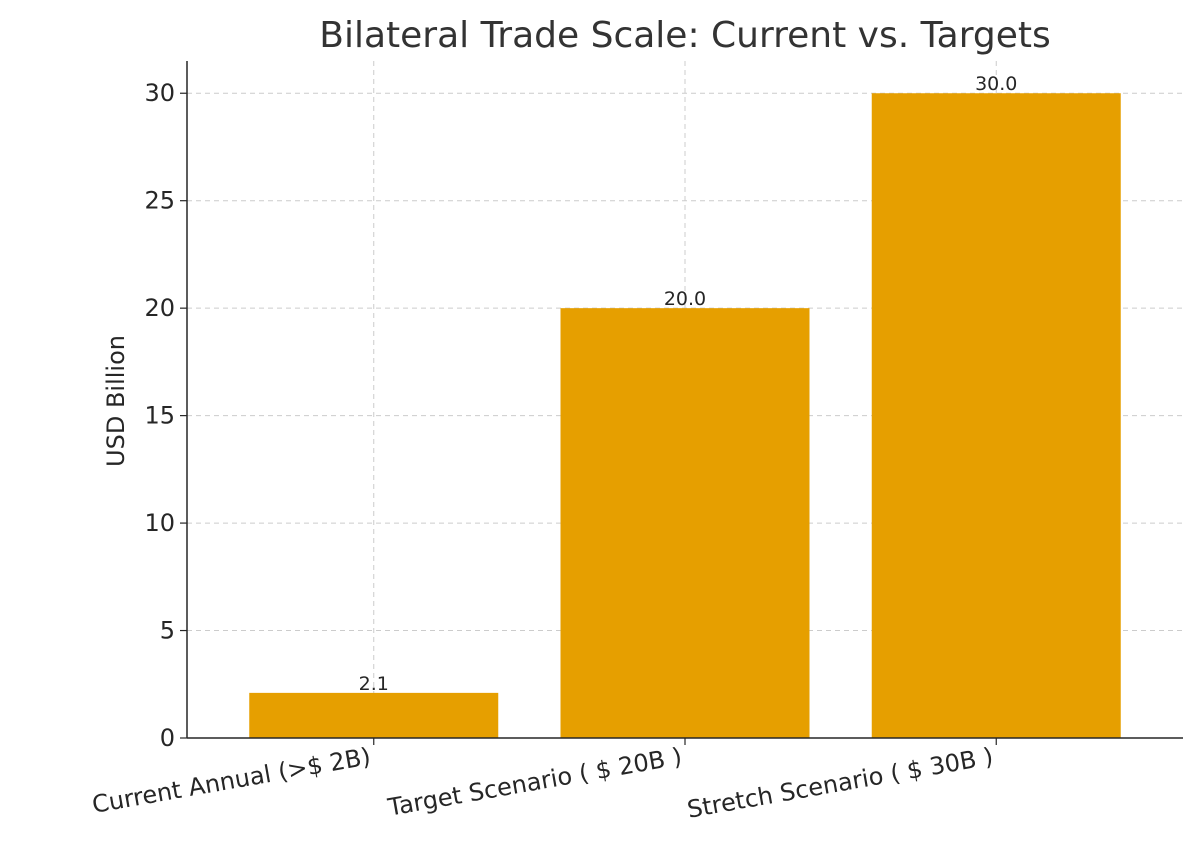 The image size is (1200, 858). Describe the element at coordinates (231, 780) in the screenshot. I see `x-tick-label: Current Annual (>$ 2B)` at that location.